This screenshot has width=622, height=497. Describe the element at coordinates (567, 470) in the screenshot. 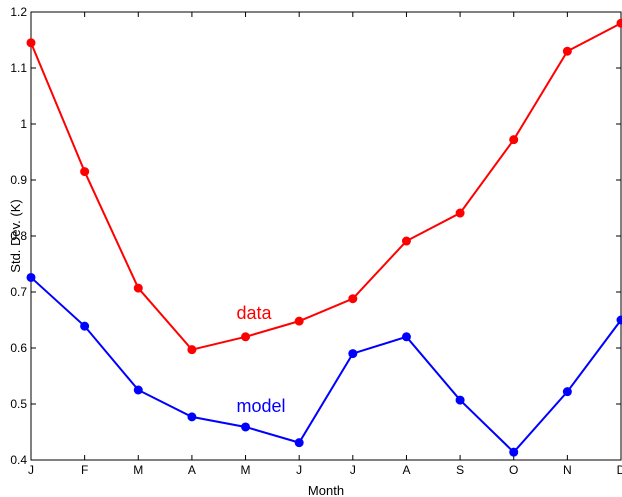

I see `x-tick-label: N` at that location.